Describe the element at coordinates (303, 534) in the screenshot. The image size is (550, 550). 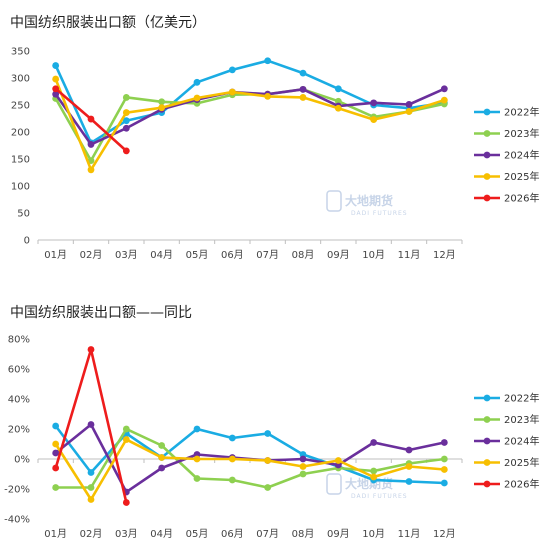
I see `x-tick-label: 08月` at that location.